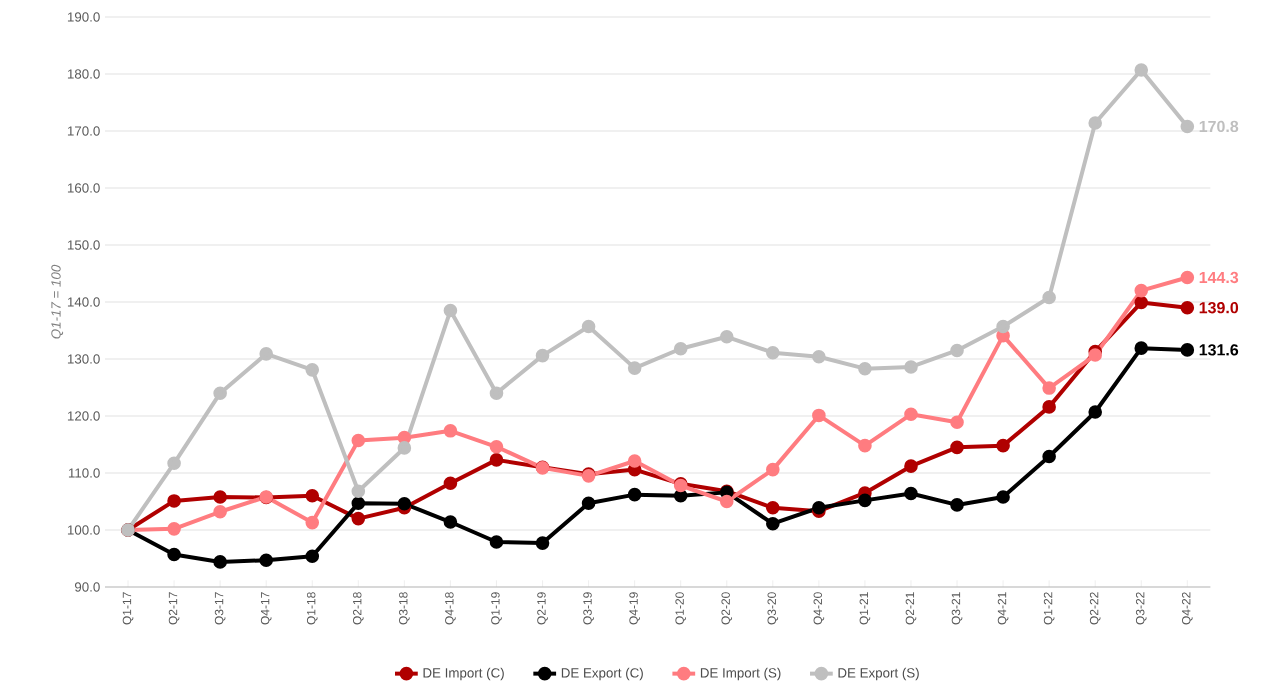 The image size is (1268, 686). I want to click on x-tick-label: Q2-17, so click(174, 608).